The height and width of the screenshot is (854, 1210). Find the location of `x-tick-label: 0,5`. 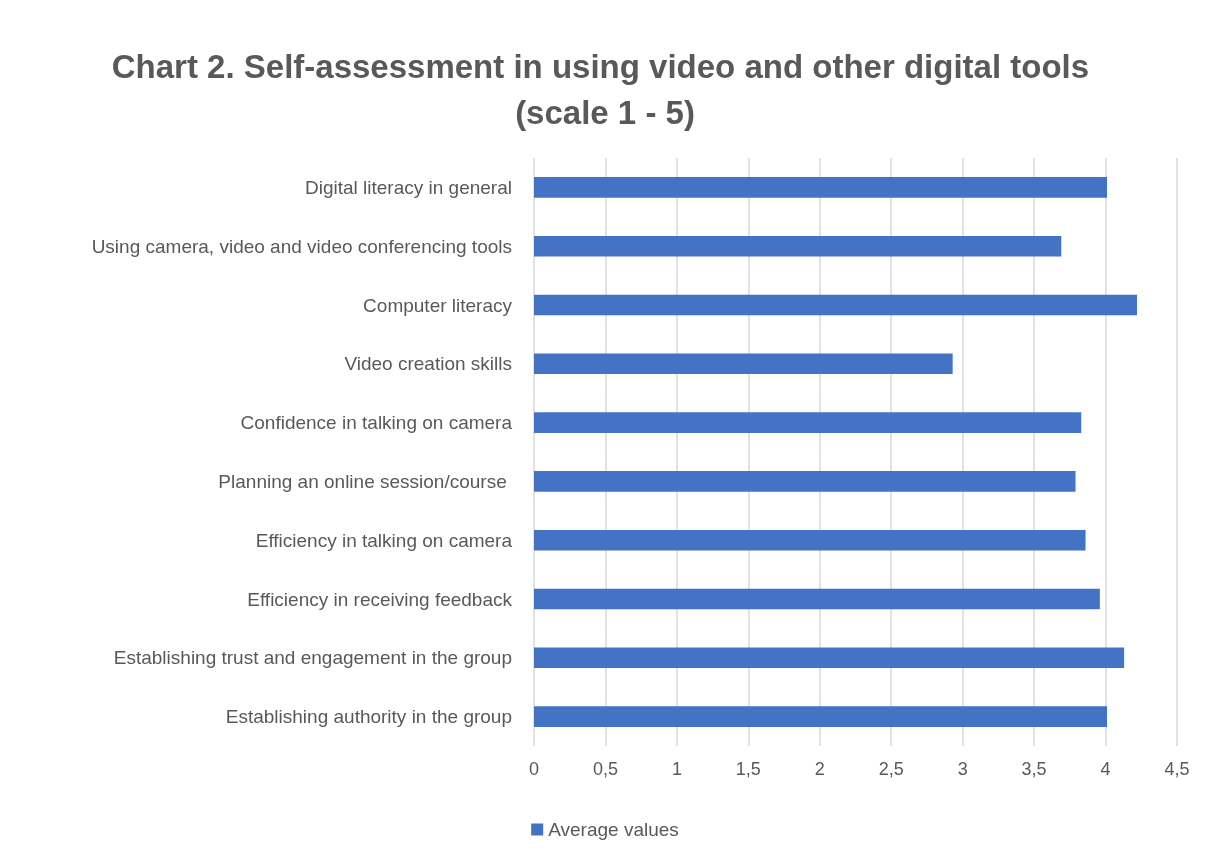

x-tick-label: 0,5 is located at coordinates (605, 769).